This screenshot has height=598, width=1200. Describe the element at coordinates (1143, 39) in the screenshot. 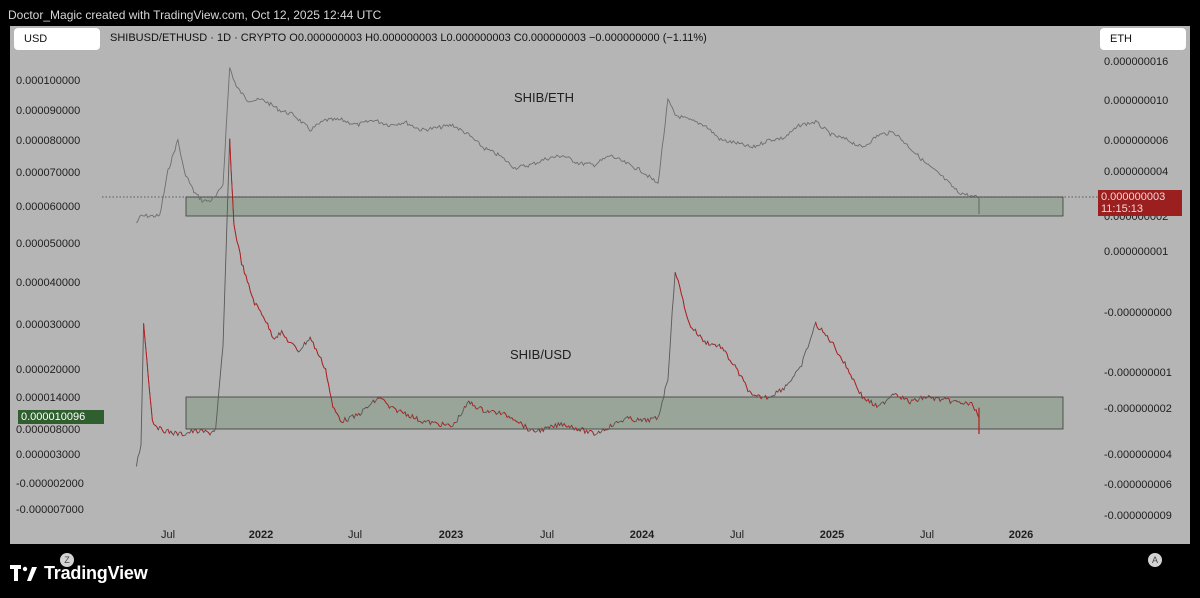

I see `right-currency-pill: ETH` at that location.